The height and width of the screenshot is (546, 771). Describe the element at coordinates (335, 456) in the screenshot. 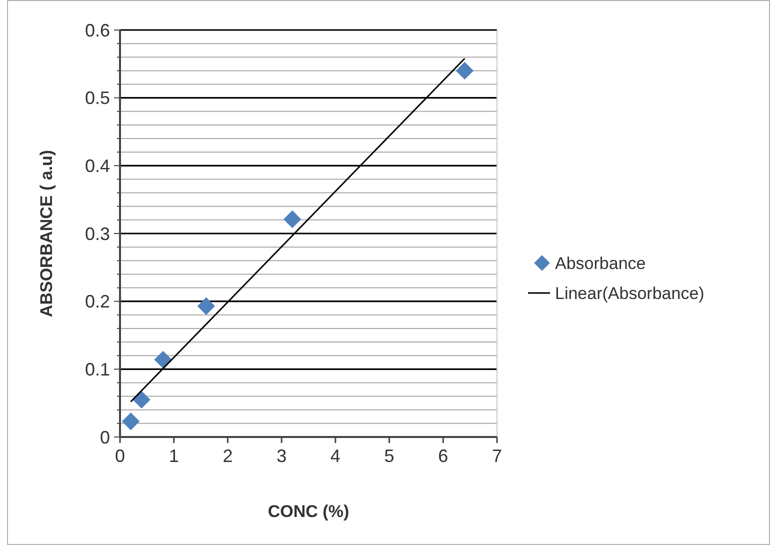

I see `x-tick-label: 4` at that location.